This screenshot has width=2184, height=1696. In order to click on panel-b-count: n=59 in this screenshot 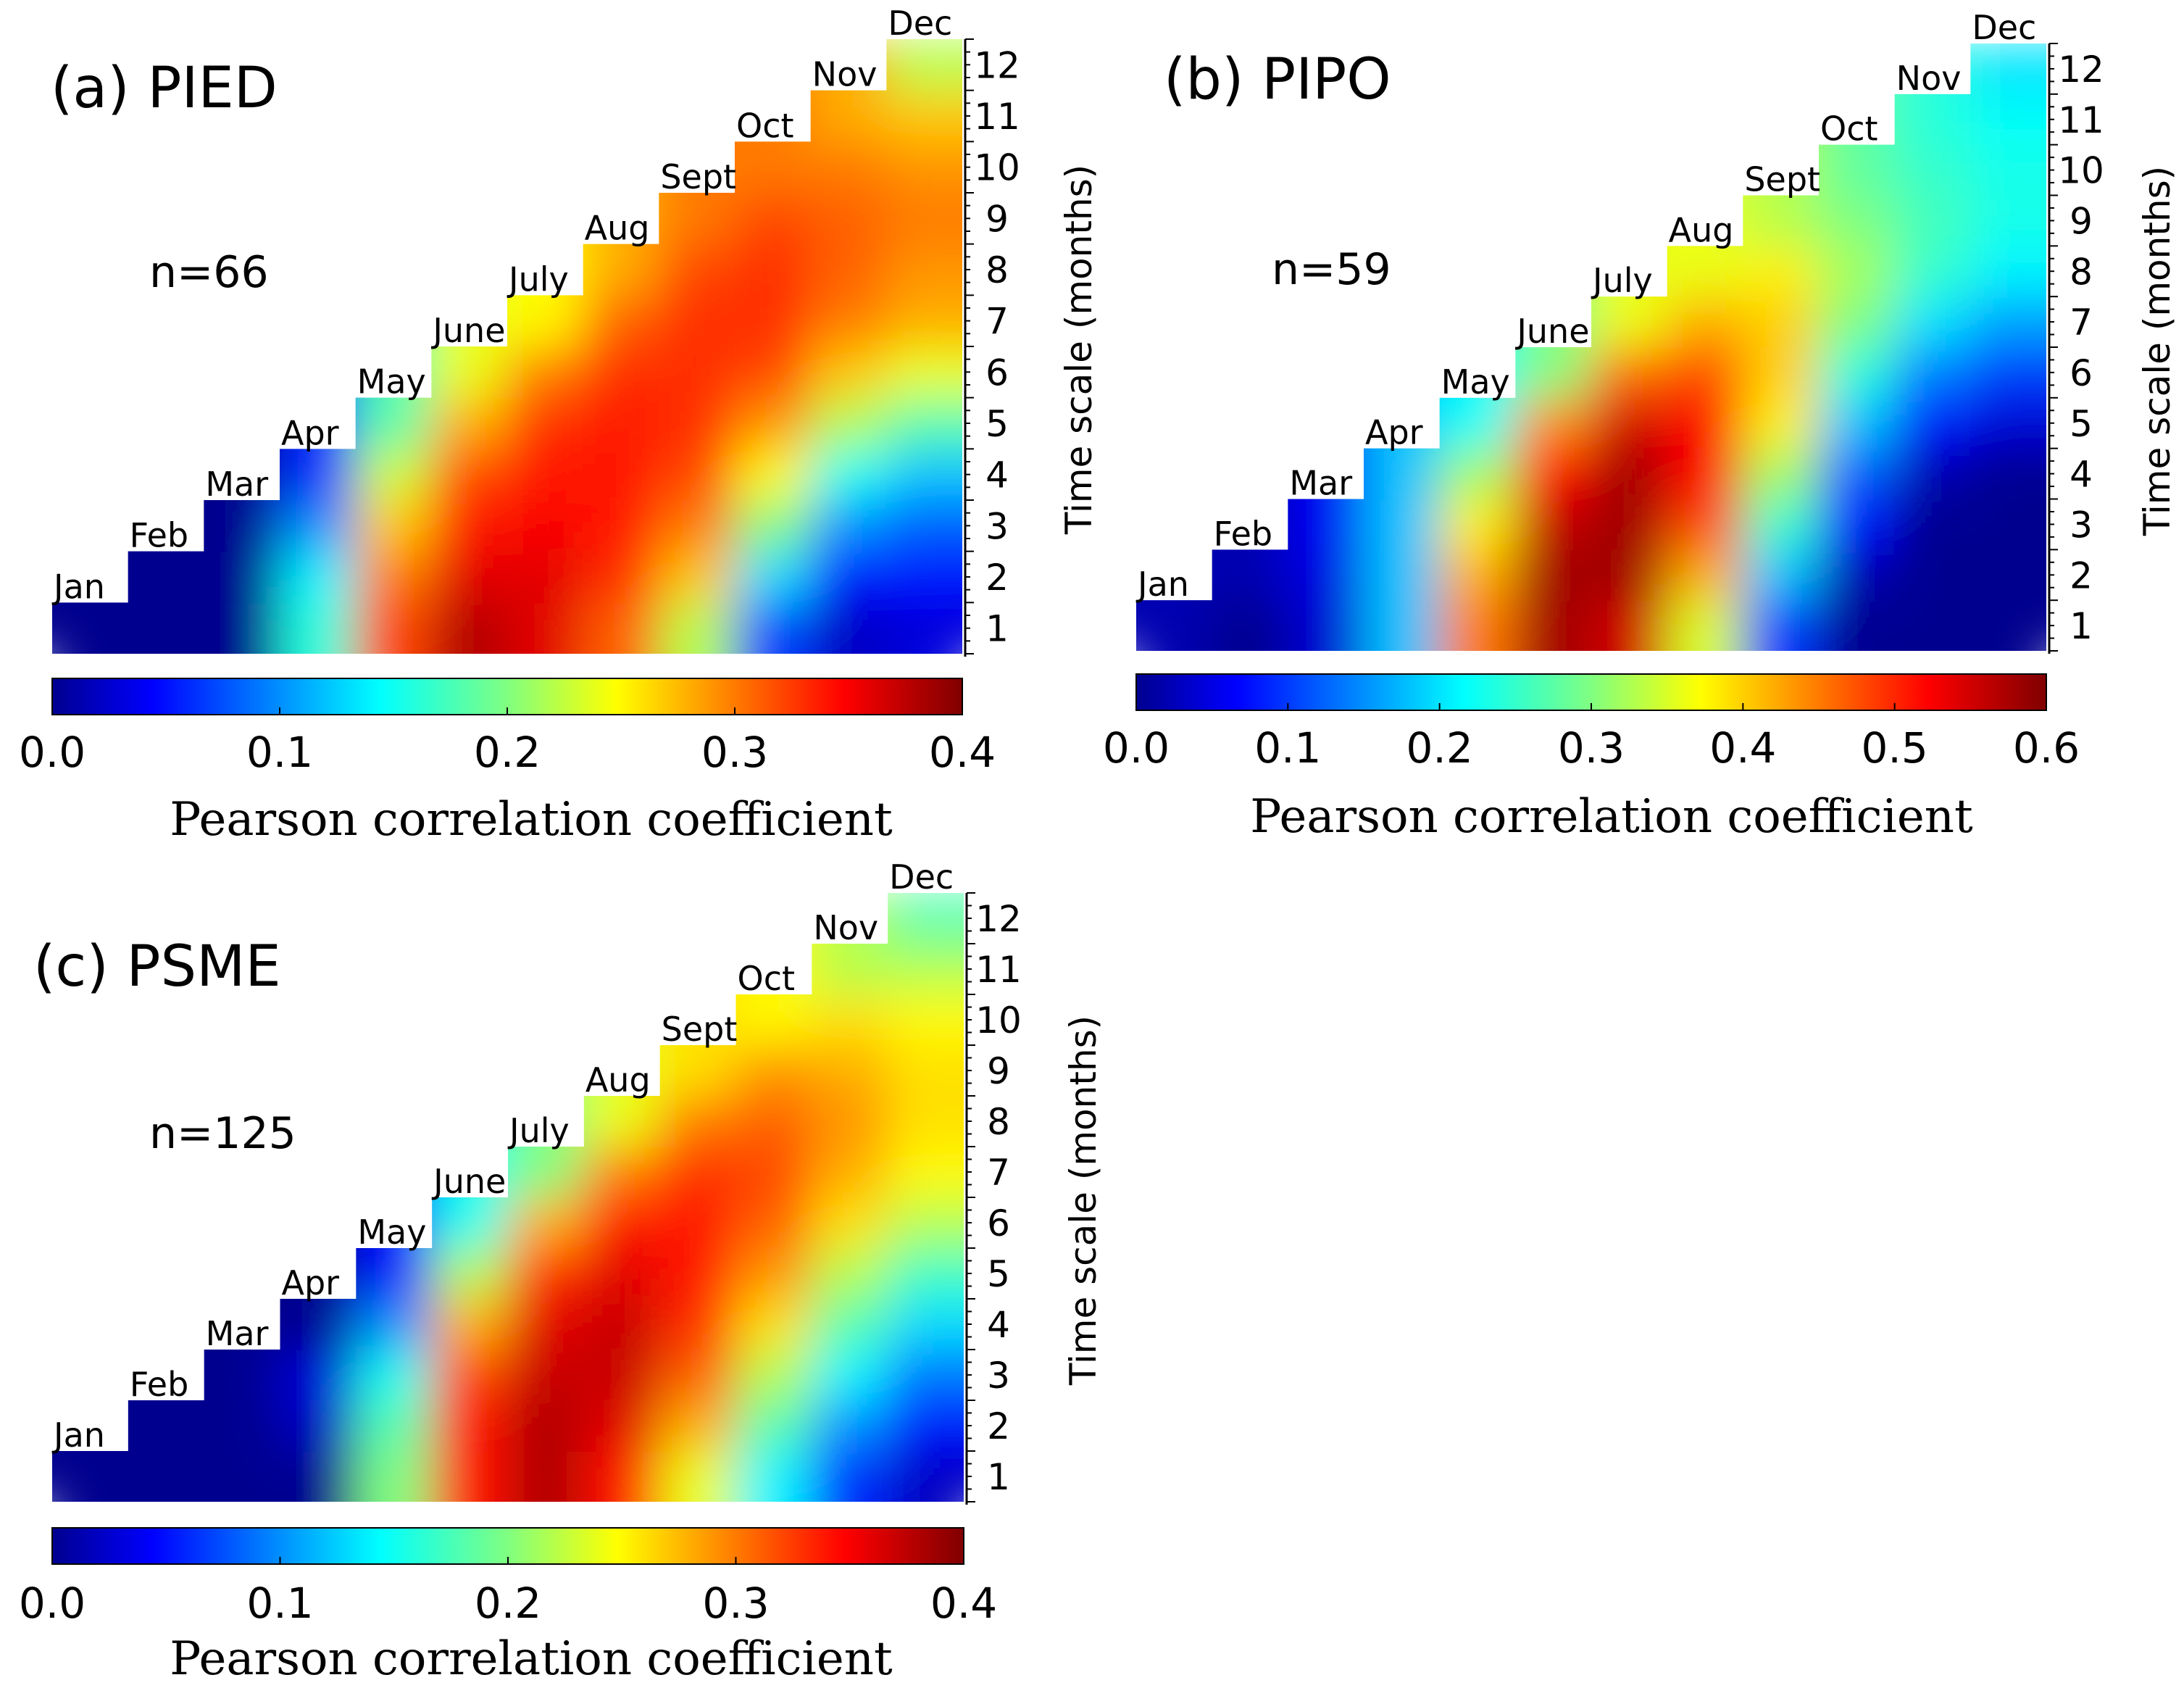, I will do `click(1331, 269)`.